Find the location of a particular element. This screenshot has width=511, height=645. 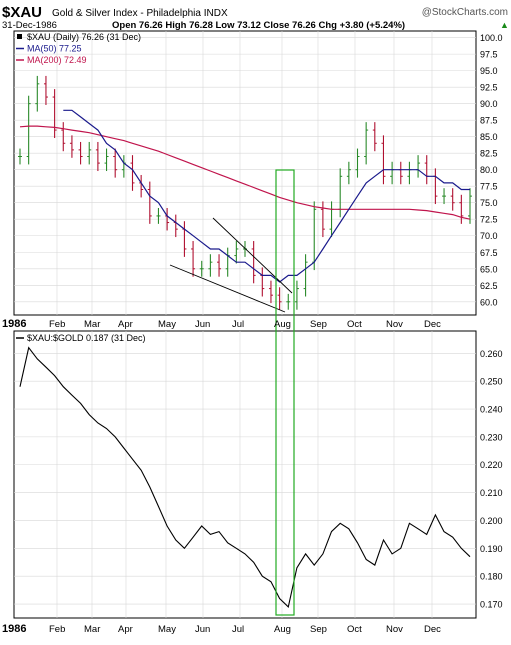

ratio-x-label: Mar is located at coordinates (92, 629).